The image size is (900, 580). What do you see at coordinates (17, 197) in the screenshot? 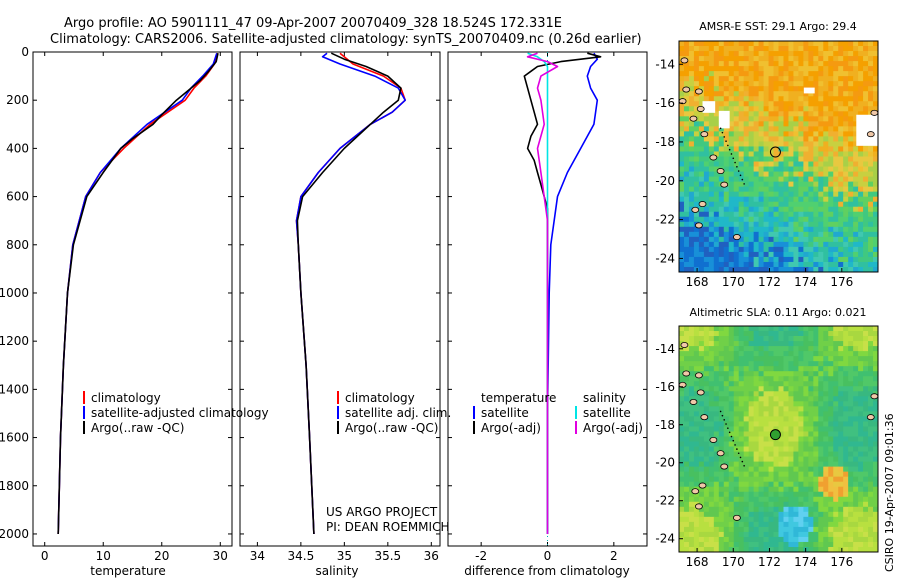
I see `y-tick-label: 600` at bounding box center [17, 197].